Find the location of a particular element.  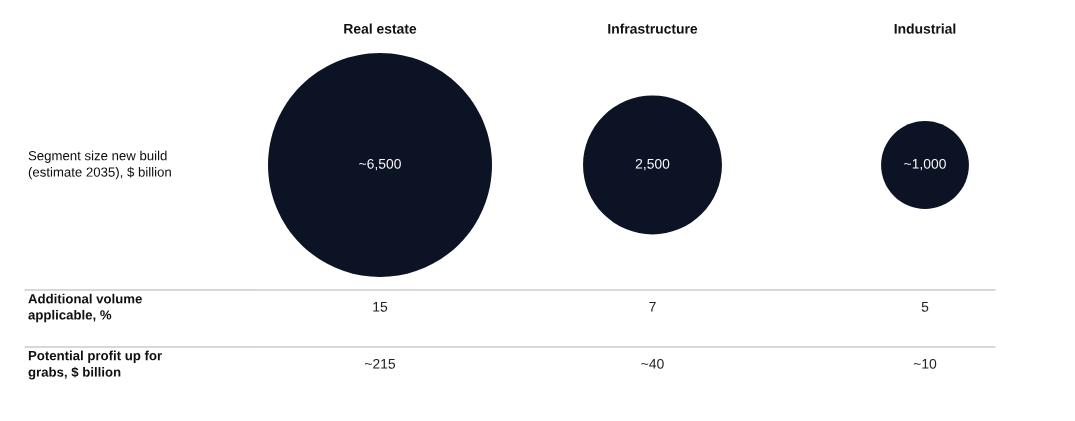

data-label: ~6,500 is located at coordinates (380, 164).